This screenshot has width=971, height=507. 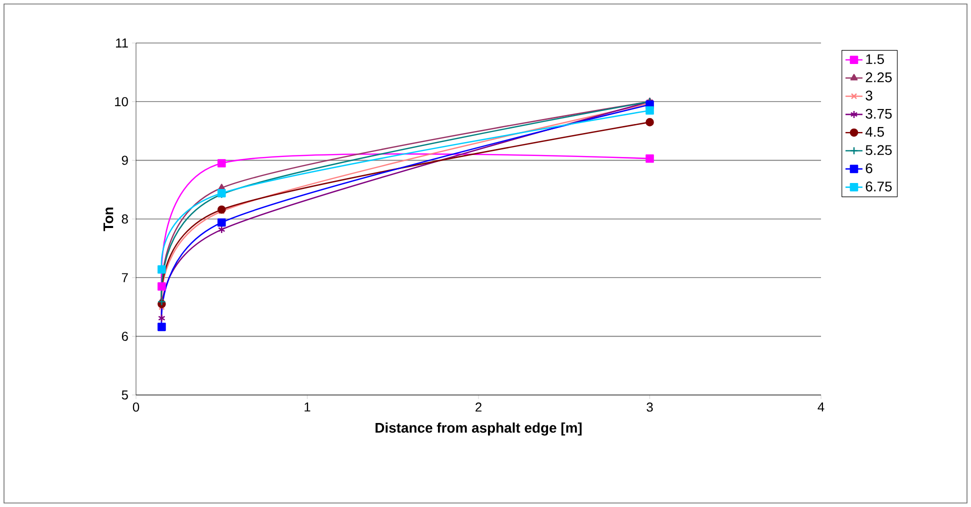 I want to click on legend-label: 6.75, so click(x=879, y=187).